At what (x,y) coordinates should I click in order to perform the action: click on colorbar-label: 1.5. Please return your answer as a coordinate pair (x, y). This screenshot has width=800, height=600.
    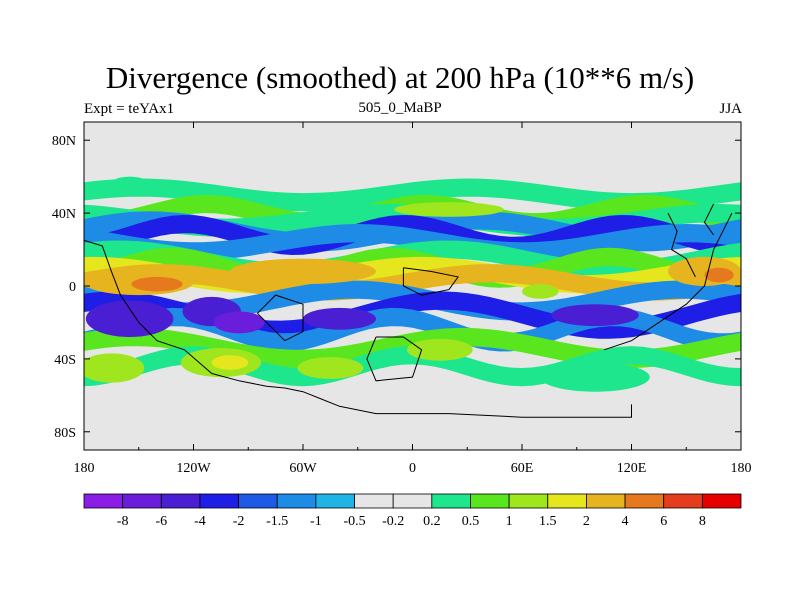
    Looking at the image, I should click on (548, 521).